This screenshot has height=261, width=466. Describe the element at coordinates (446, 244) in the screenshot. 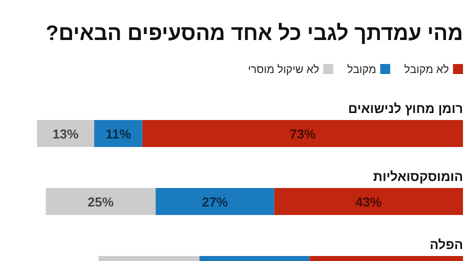

I see `y-tick-label: הפלה` at that location.